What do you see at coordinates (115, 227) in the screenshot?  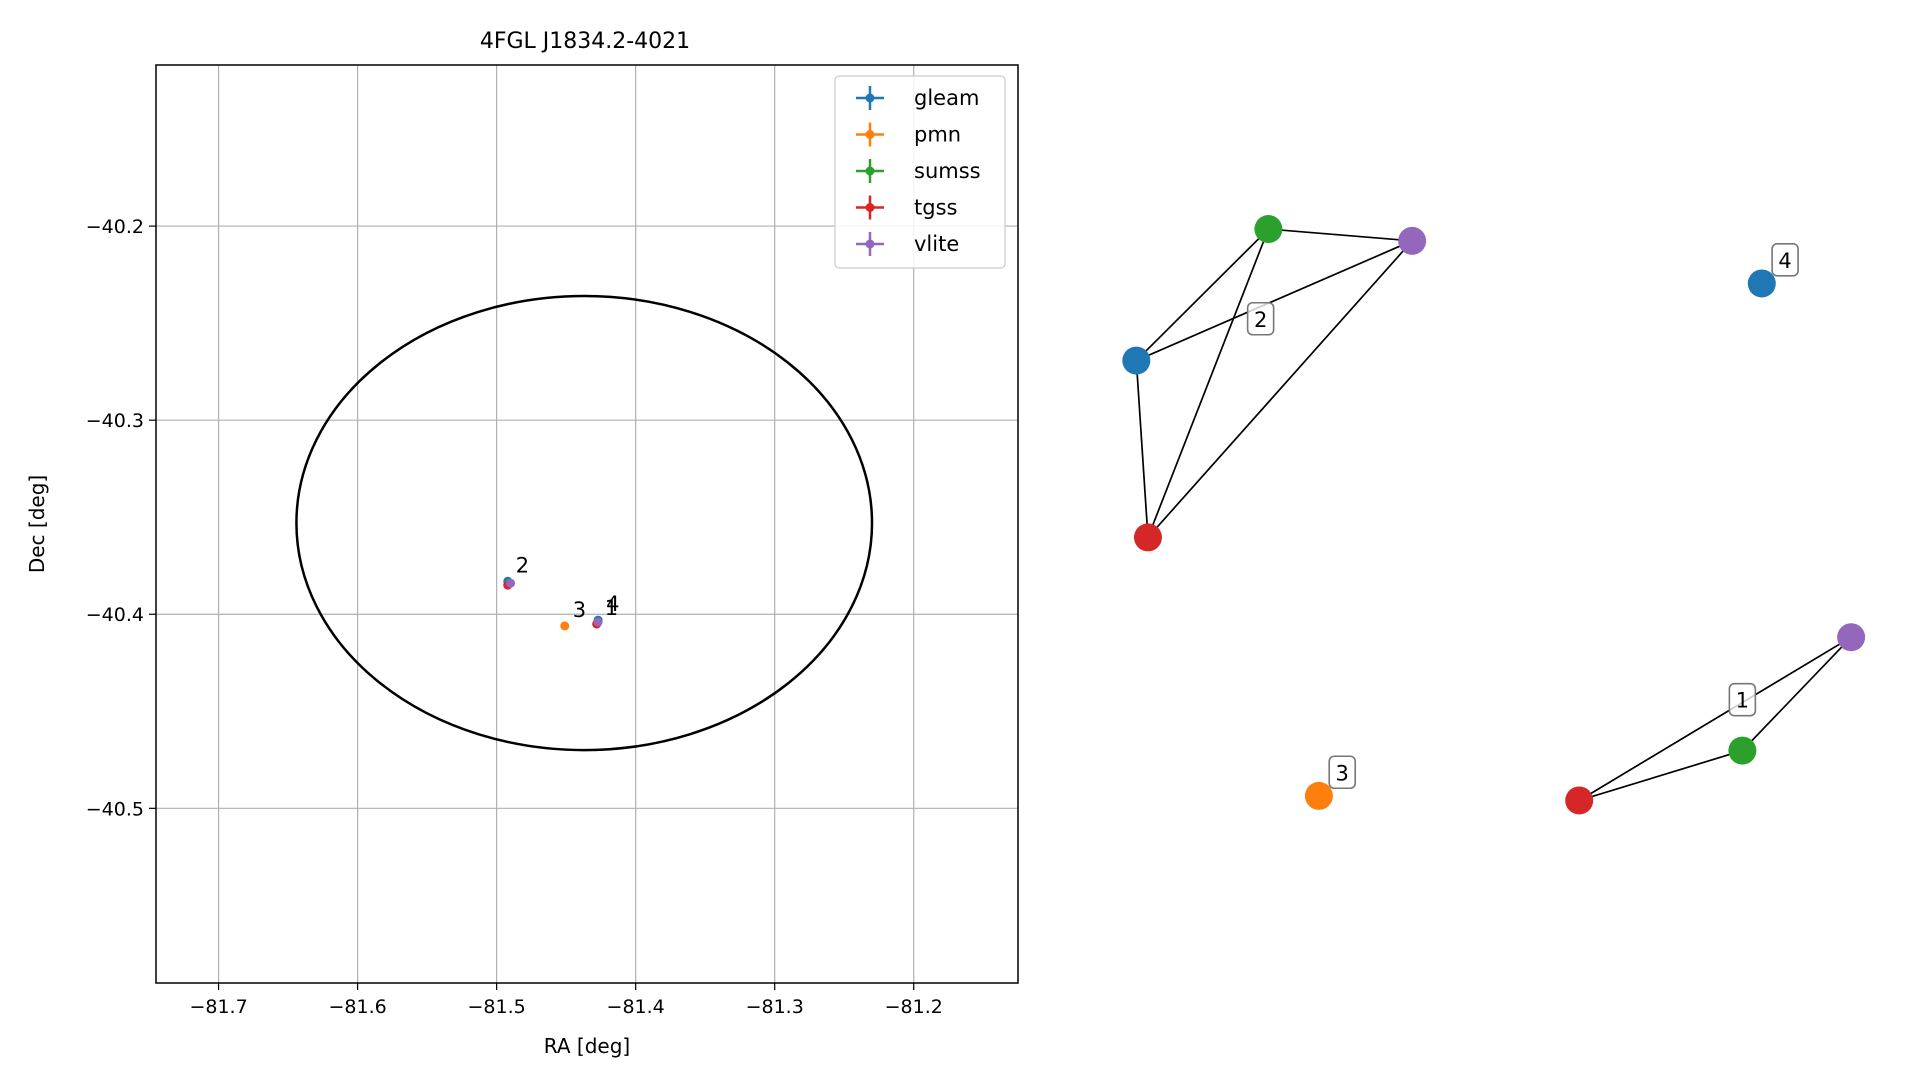 I see `y-tick-label: −40.2` at bounding box center [115, 227].